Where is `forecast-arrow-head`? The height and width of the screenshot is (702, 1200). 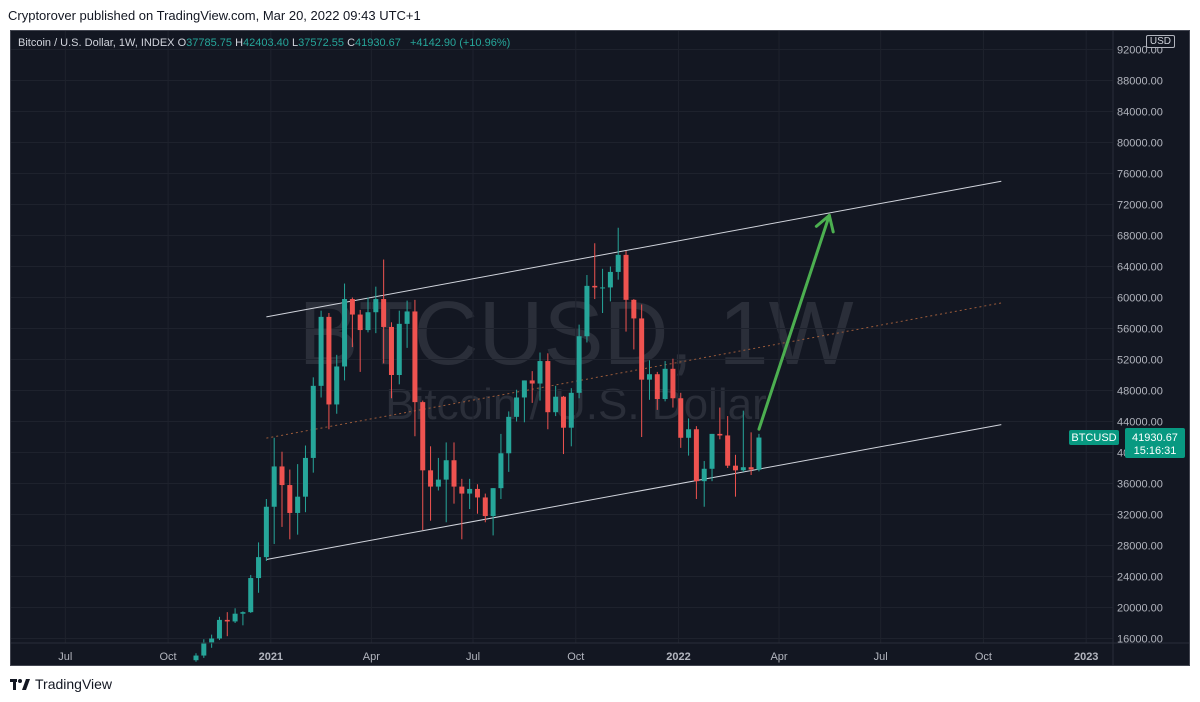
forecast-arrow-head is located at coordinates (824, 223).